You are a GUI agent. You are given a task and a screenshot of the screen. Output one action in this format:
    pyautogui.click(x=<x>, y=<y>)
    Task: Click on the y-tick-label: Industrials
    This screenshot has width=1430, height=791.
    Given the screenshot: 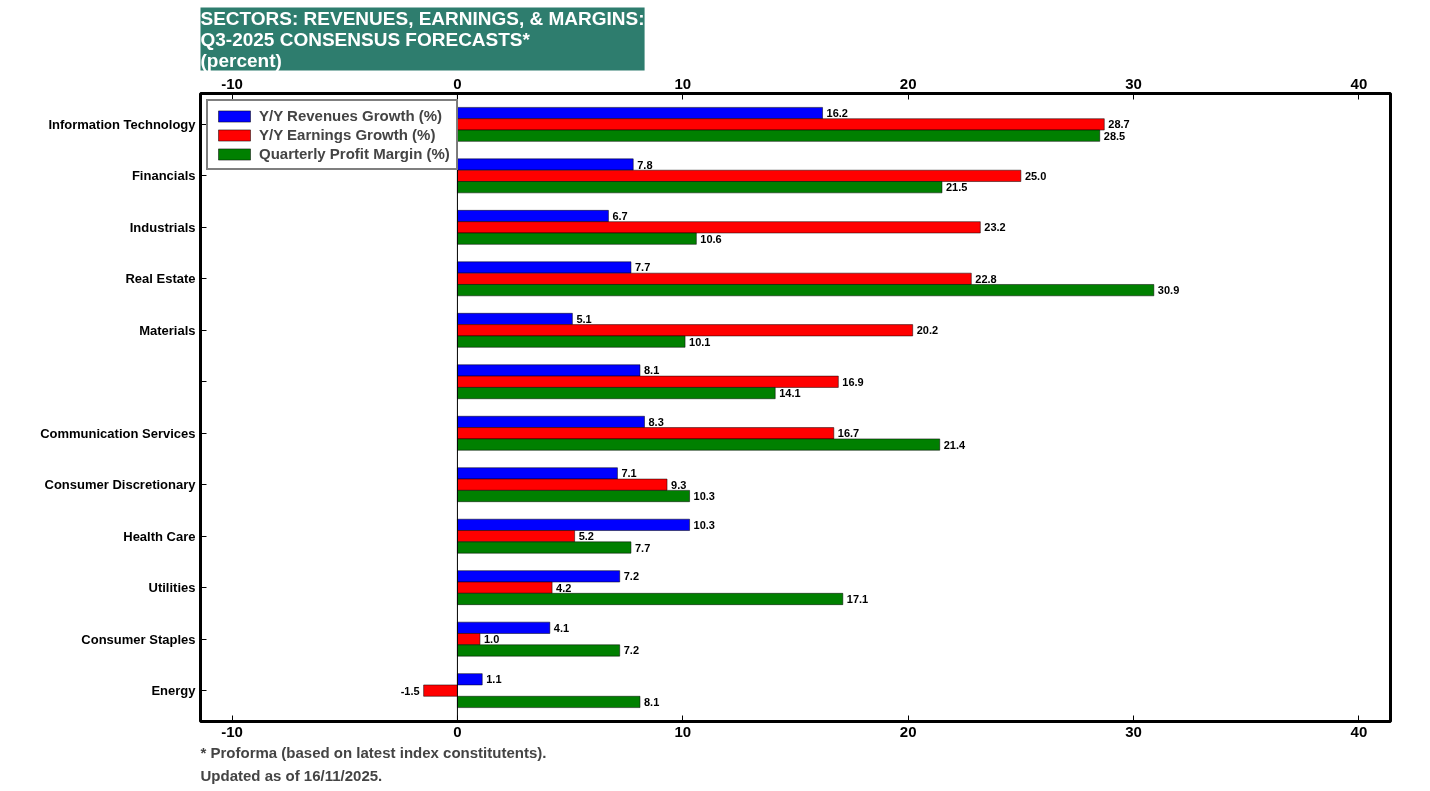 What is the action you would take?
    pyautogui.click(x=162, y=227)
    